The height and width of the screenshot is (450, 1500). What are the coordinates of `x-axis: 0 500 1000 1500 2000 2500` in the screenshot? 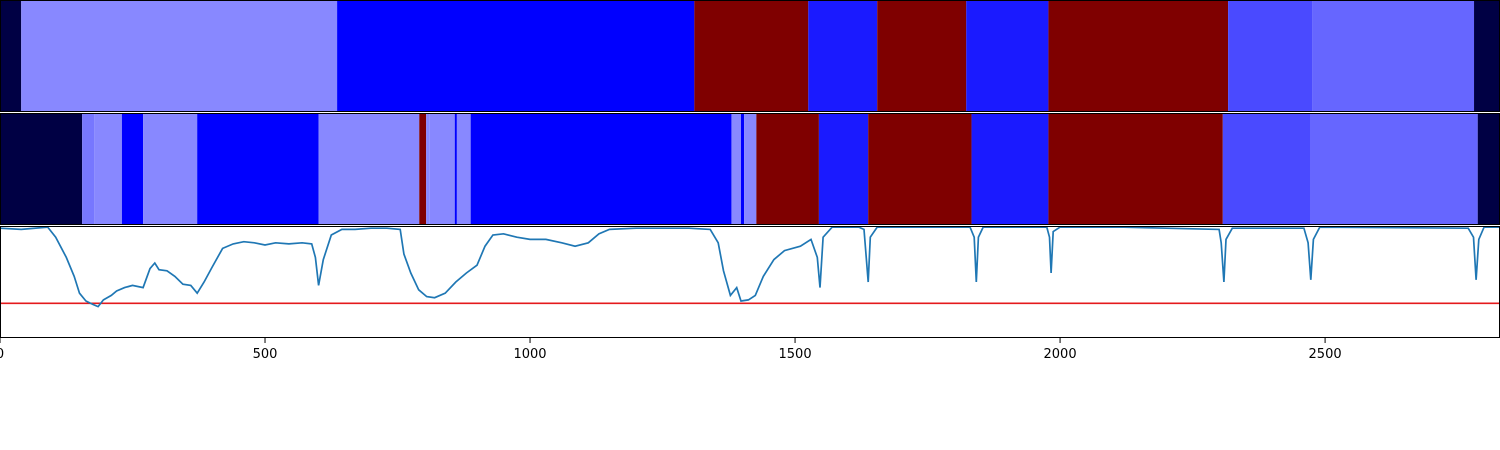 It's located at (671, 350).